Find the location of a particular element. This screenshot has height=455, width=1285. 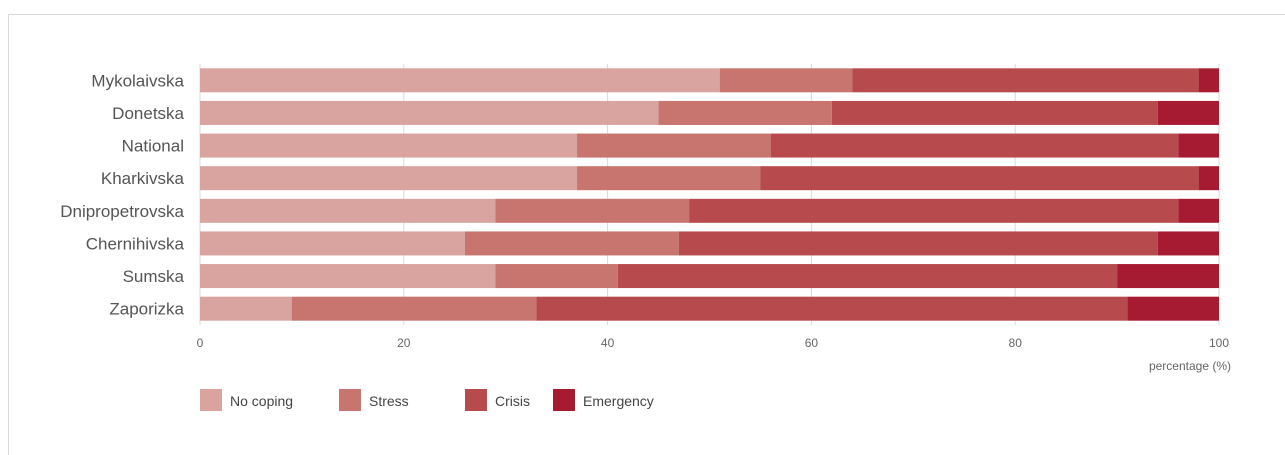

legend: No coping Stress Crisis Emergency is located at coordinates (427, 400).